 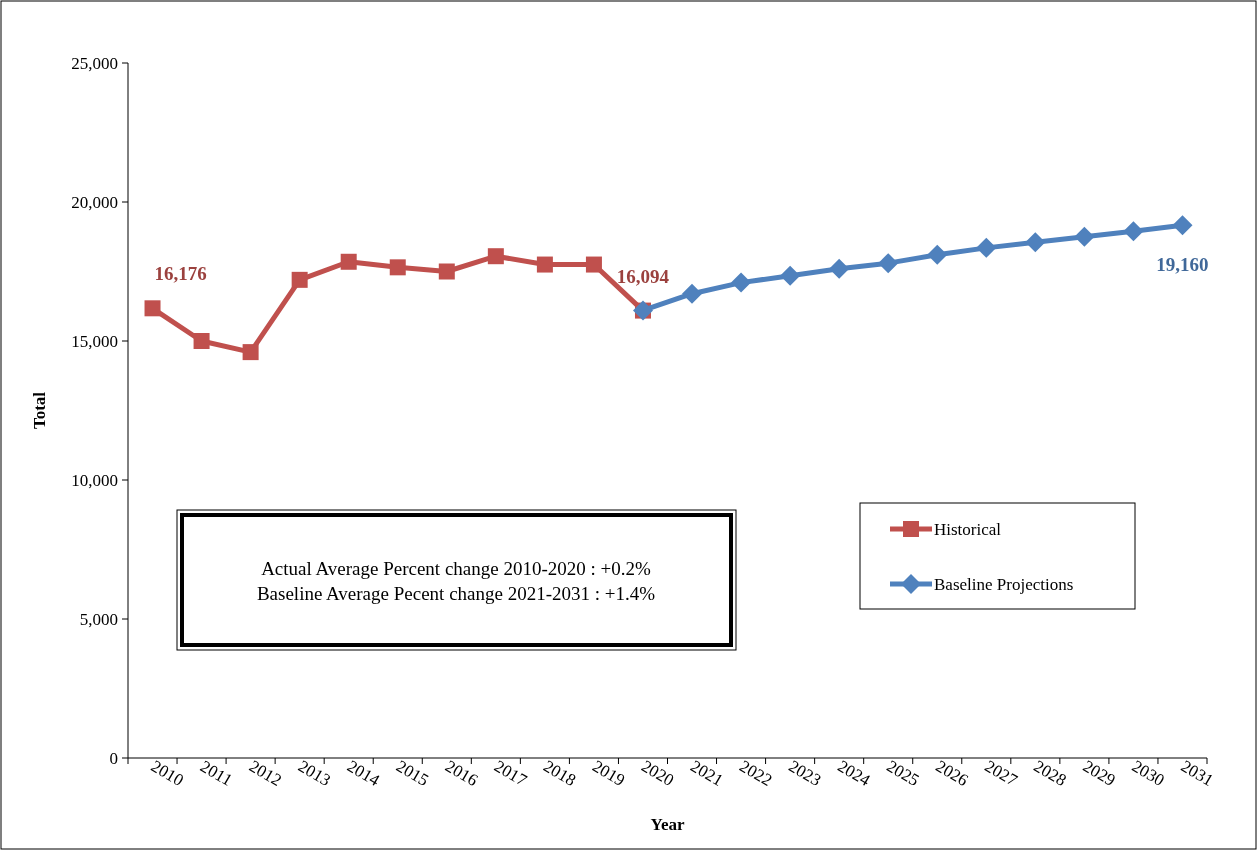 What do you see at coordinates (94, 341) in the screenshot?
I see `y-tick-label: 15,000` at bounding box center [94, 341].